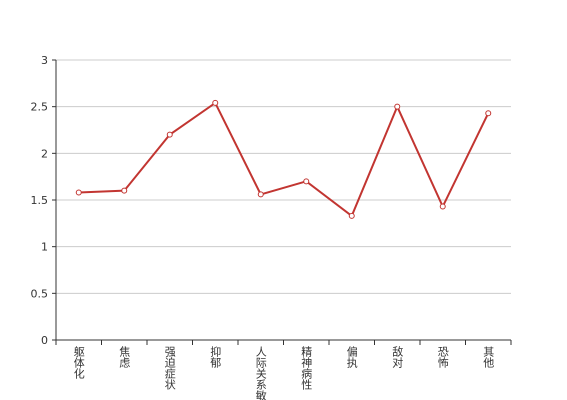  I want to click on y-tick-label: 3, so click(44, 60).